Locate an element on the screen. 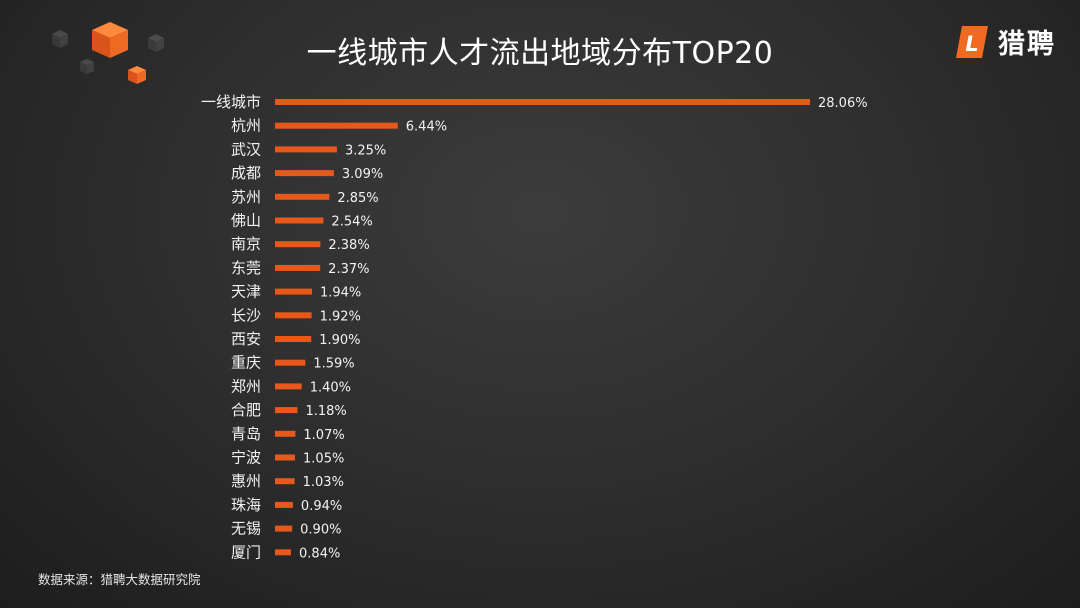  category-label: 厦门 is located at coordinates (246, 552).